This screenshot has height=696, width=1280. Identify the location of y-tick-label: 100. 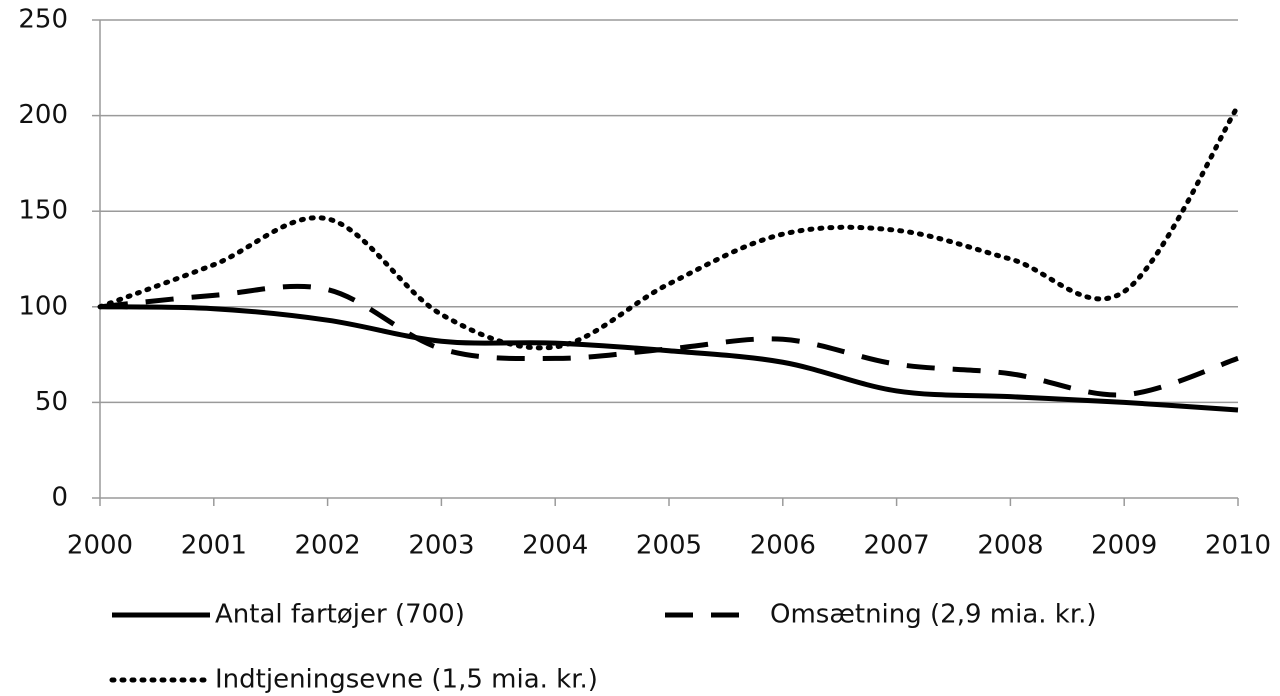
(43, 306).